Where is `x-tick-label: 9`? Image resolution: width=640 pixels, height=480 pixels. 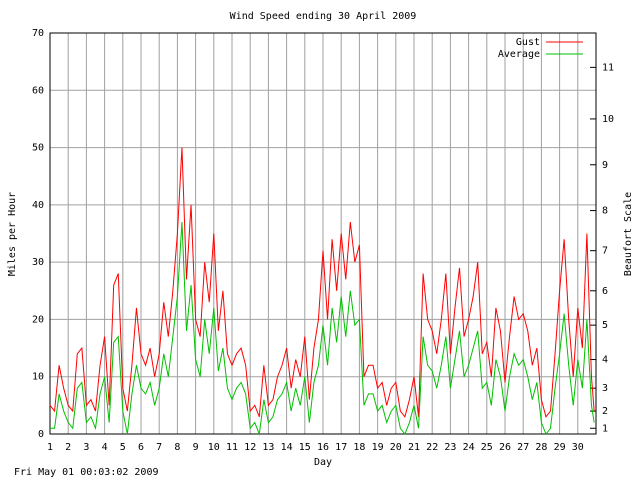 x-tick-label: 9 is located at coordinates (196, 447).